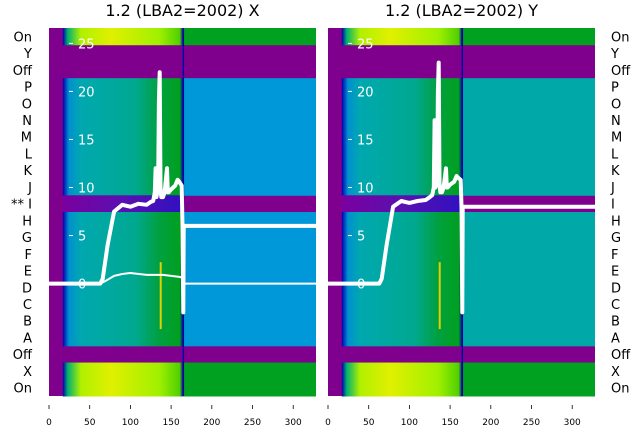  Describe the element at coordinates (86, 140) in the screenshot. I see `ytick-label: 15` at that location.